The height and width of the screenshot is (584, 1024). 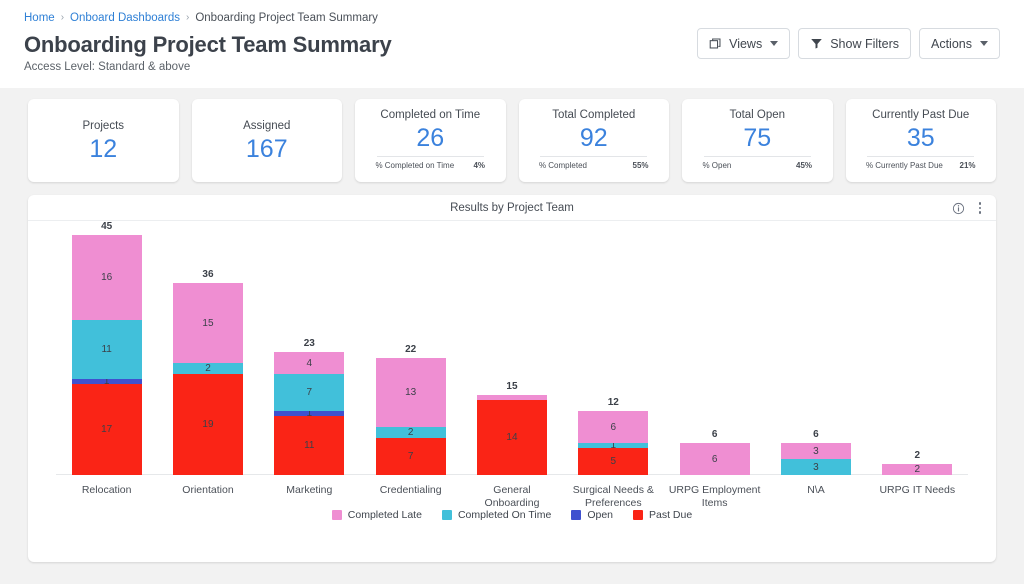 I want to click on kpi-percent-row: % Currently Past Due 21%, so click(x=921, y=165).